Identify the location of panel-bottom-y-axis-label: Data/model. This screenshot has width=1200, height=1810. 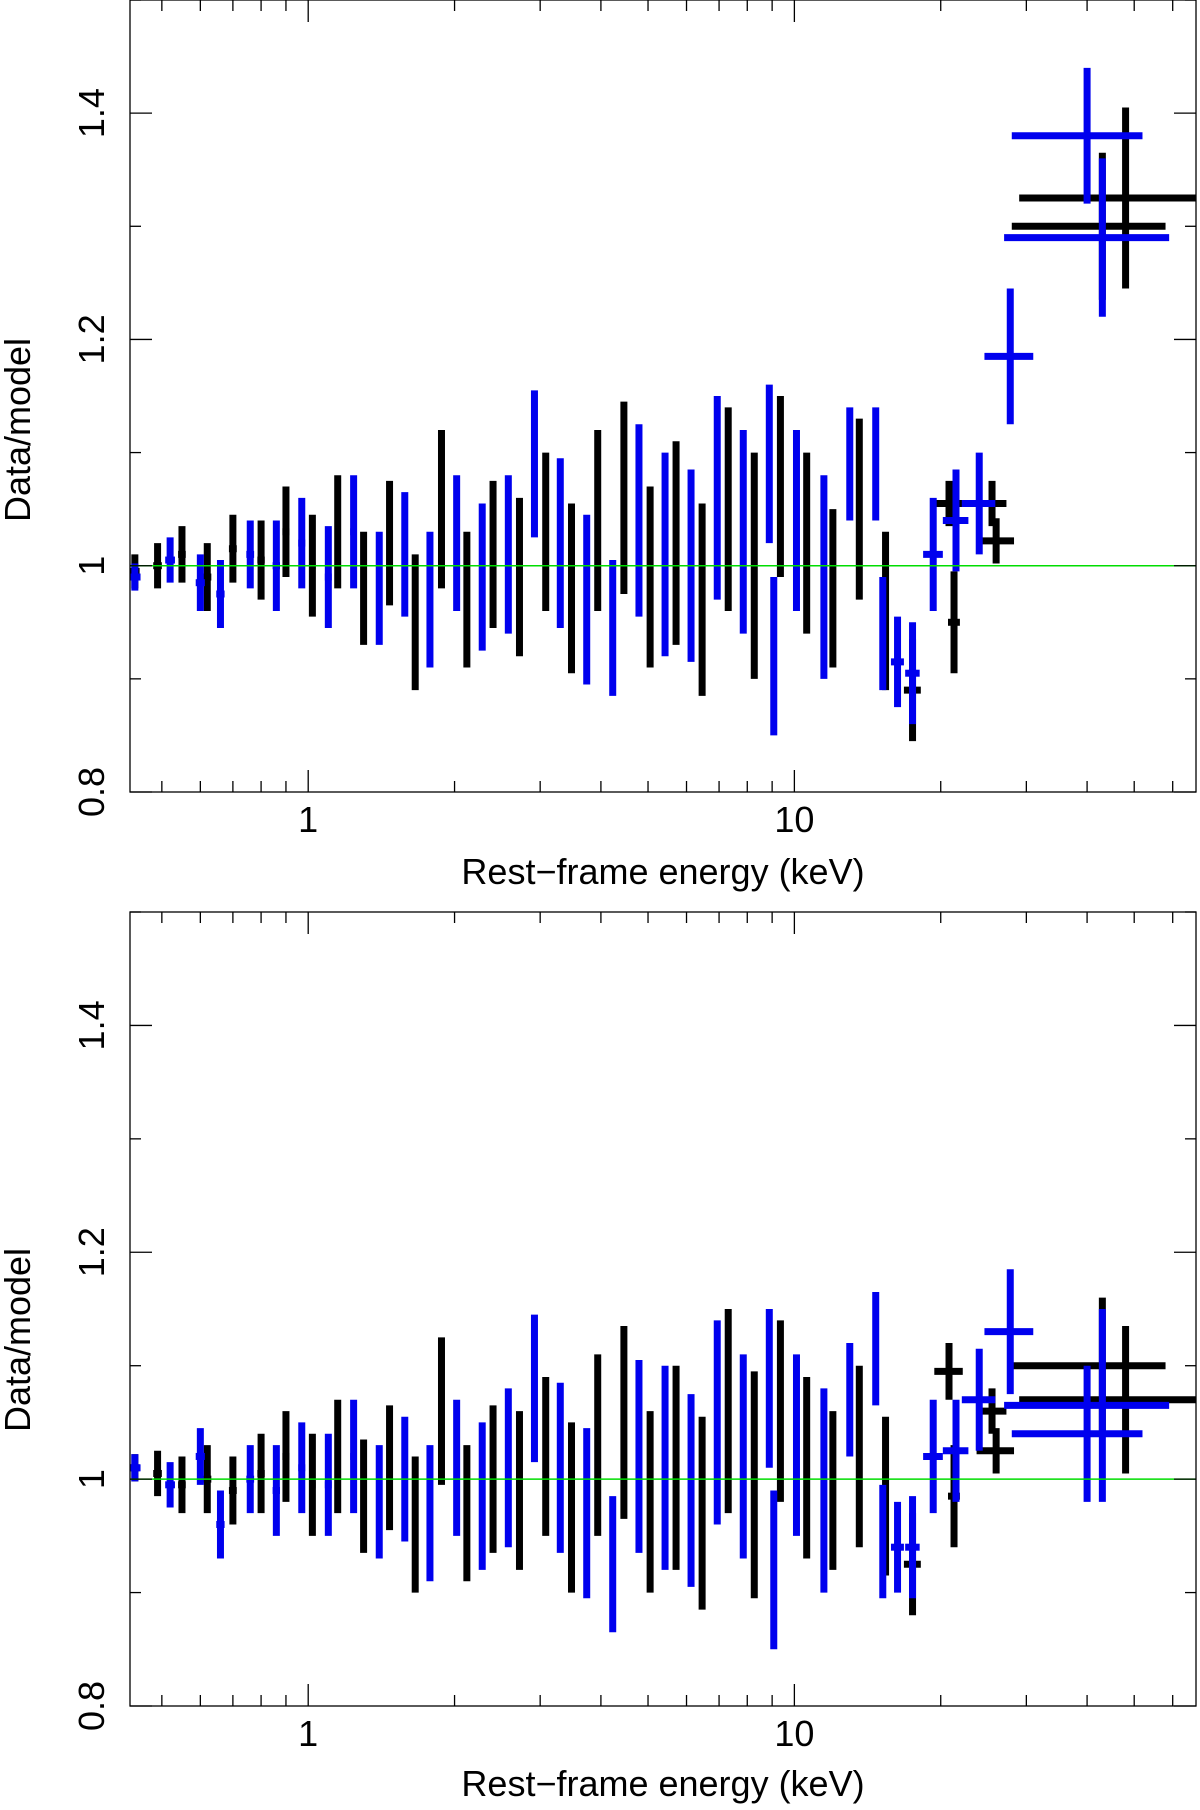
(19, 1340).